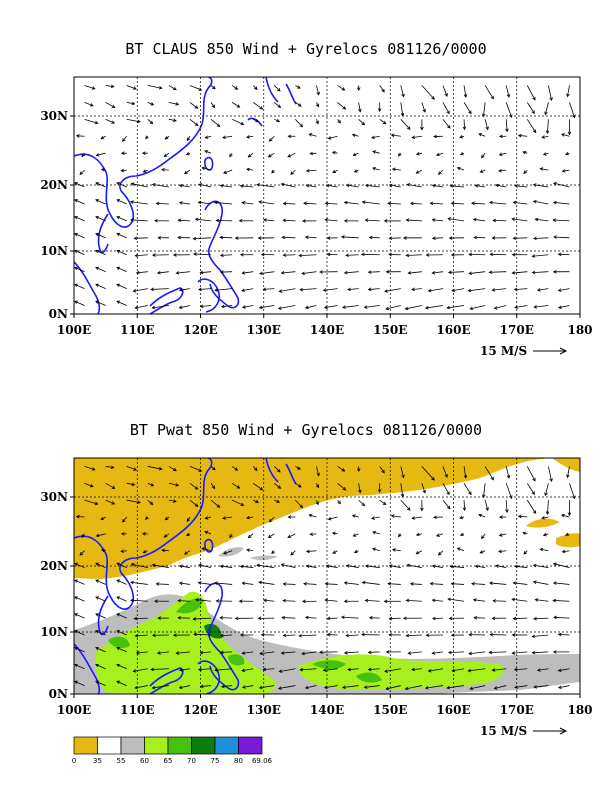  What do you see at coordinates (185, 576) in the screenshot?
I see `bottom-coastlines` at bounding box center [185, 576].